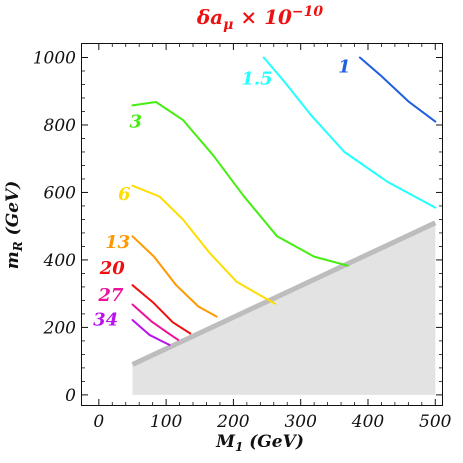 The height and width of the screenshot is (463, 463). Describe the element at coordinates (300, 422) in the screenshot. I see `x-tick-label: 300` at that location.